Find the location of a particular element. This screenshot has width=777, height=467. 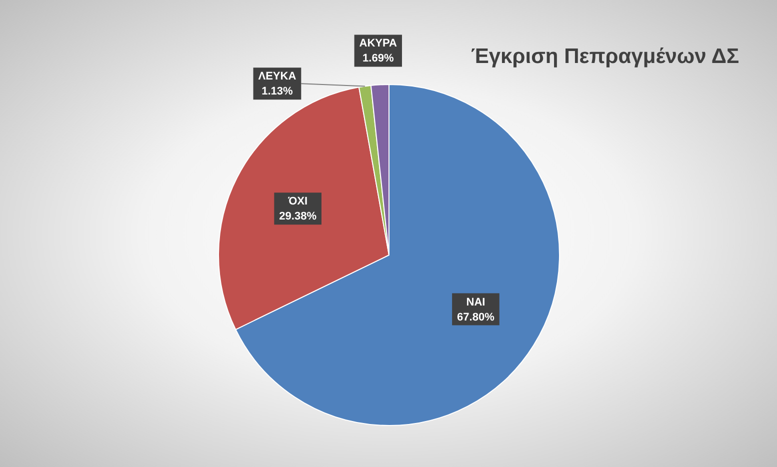

slice-label: ΌΧΙ is located at coordinates (297, 202).